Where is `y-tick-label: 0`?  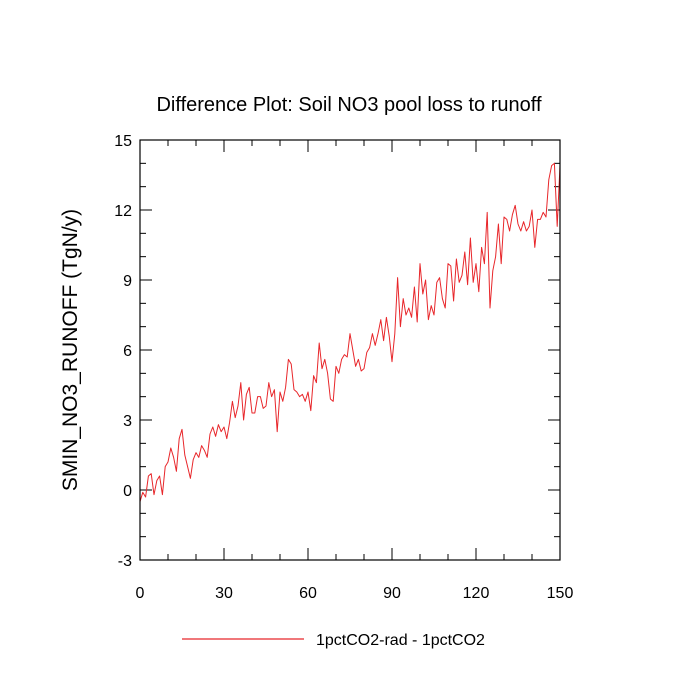 y-tick-label: 0 is located at coordinates (127, 491).